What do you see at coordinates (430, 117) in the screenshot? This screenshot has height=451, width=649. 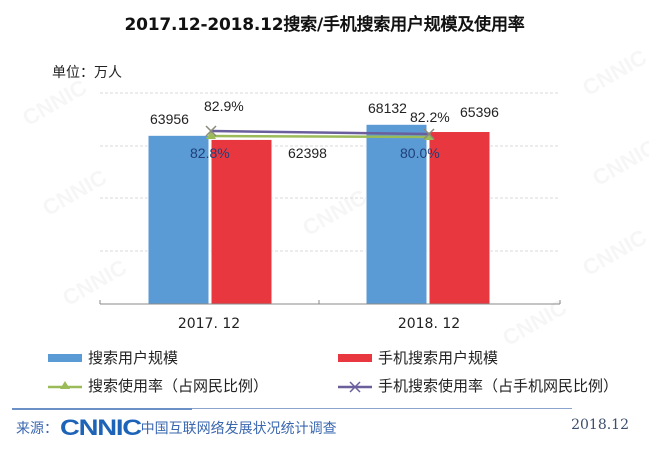 I see `rate-value-label: 82.2%` at bounding box center [430, 117].